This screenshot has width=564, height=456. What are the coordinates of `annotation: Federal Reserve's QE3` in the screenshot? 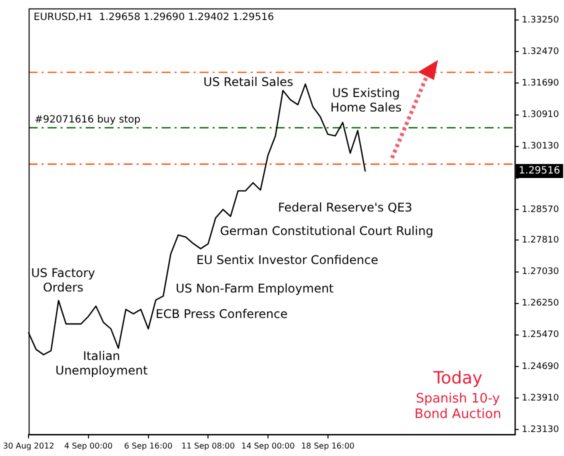 It's located at (345, 207).